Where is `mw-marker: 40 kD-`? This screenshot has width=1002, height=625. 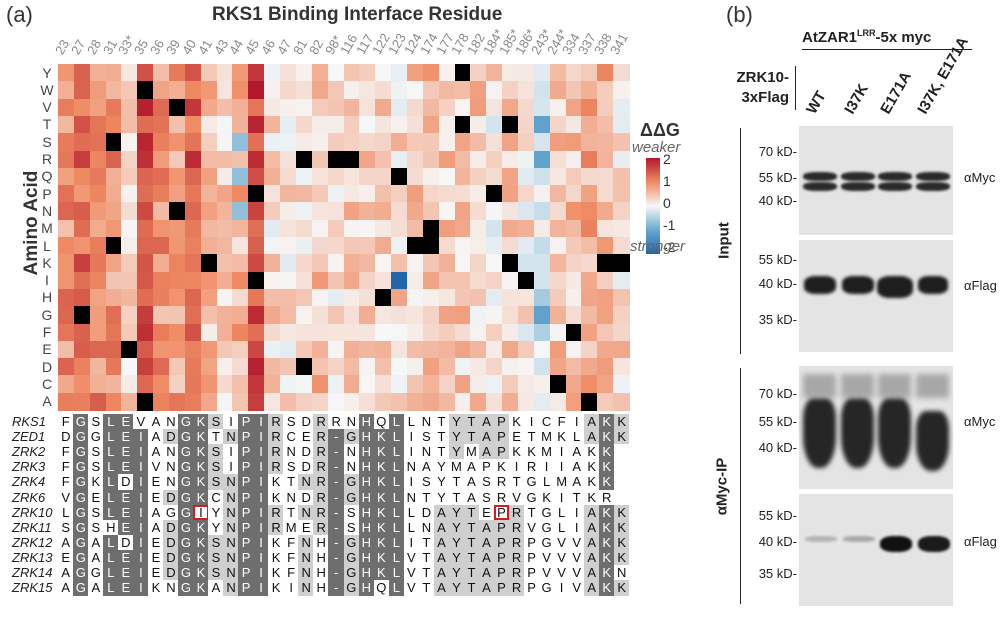 mw-marker: 40 kD- is located at coordinates (777, 447).